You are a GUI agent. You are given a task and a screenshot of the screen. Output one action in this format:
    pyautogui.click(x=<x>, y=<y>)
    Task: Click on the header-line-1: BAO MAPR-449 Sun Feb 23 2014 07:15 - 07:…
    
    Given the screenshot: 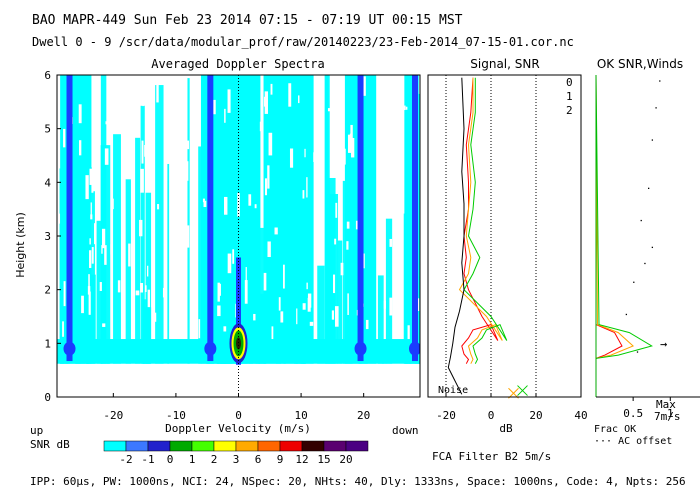 What is the action you would take?
    pyautogui.click(x=247, y=20)
    